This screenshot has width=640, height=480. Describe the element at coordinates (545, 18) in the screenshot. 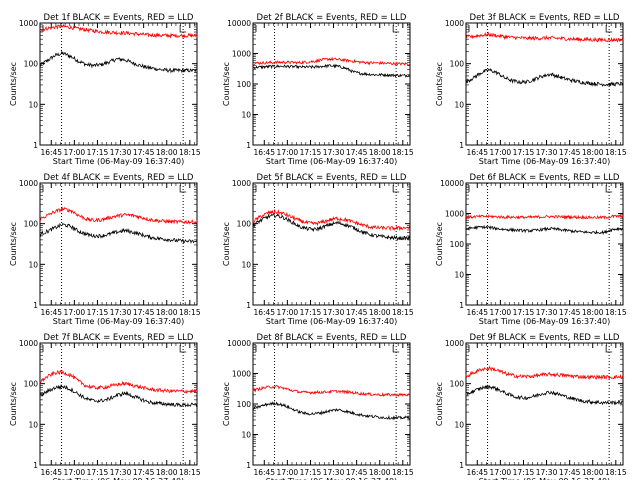

I see `panel-title: Det 3f BLACK = Events, RED = LLD` at that location.